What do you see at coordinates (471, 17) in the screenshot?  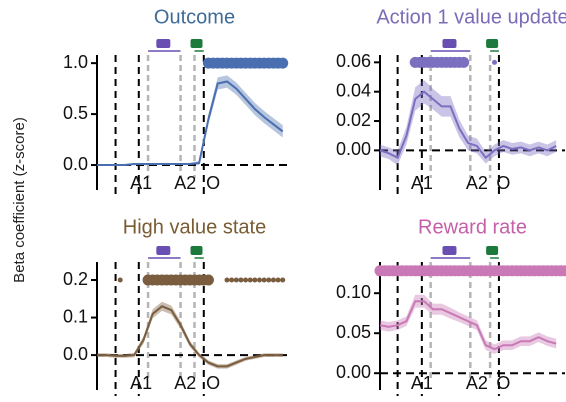 I see `chart-title: Action 1 value update` at bounding box center [471, 17].